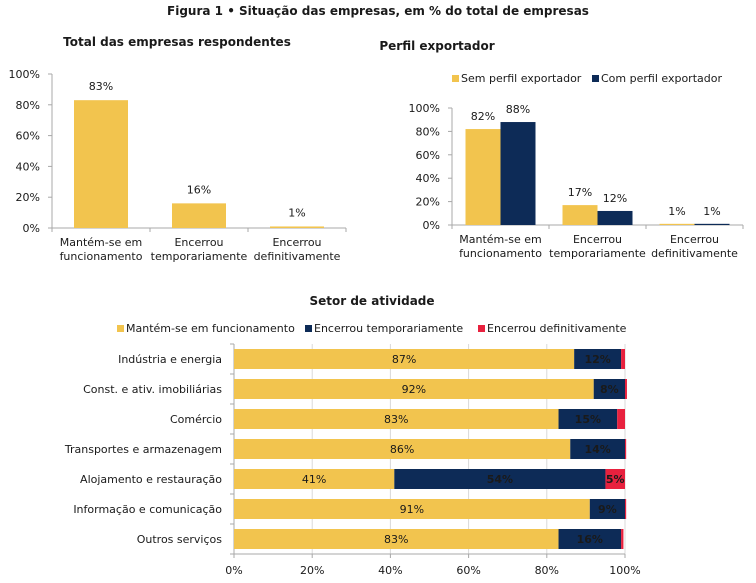  I want to click on chart2-legend-label: Sem perfil exportador, so click(521, 78).